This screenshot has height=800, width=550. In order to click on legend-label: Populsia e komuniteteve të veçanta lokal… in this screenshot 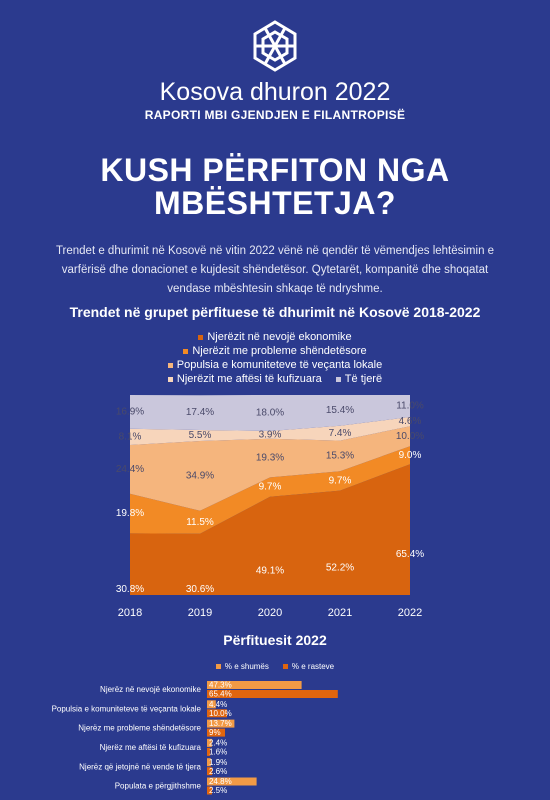, I will do `click(279, 365)`.